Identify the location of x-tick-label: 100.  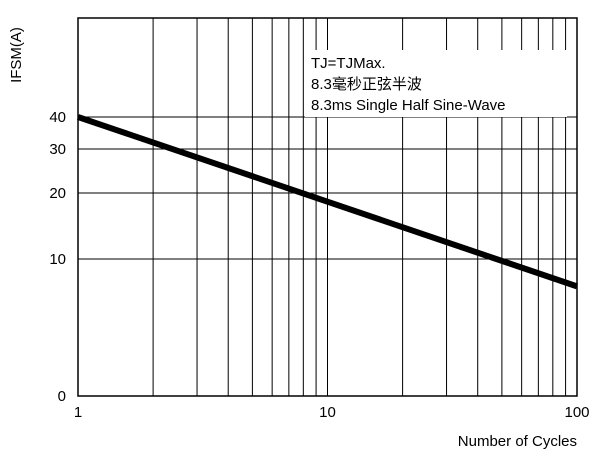
(576, 412).